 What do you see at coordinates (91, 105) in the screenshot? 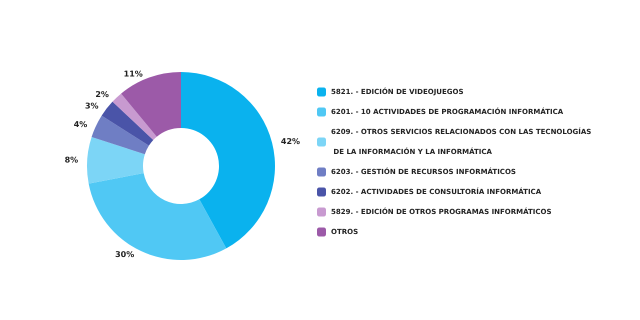
I see `data-label: 3%` at bounding box center [91, 105].